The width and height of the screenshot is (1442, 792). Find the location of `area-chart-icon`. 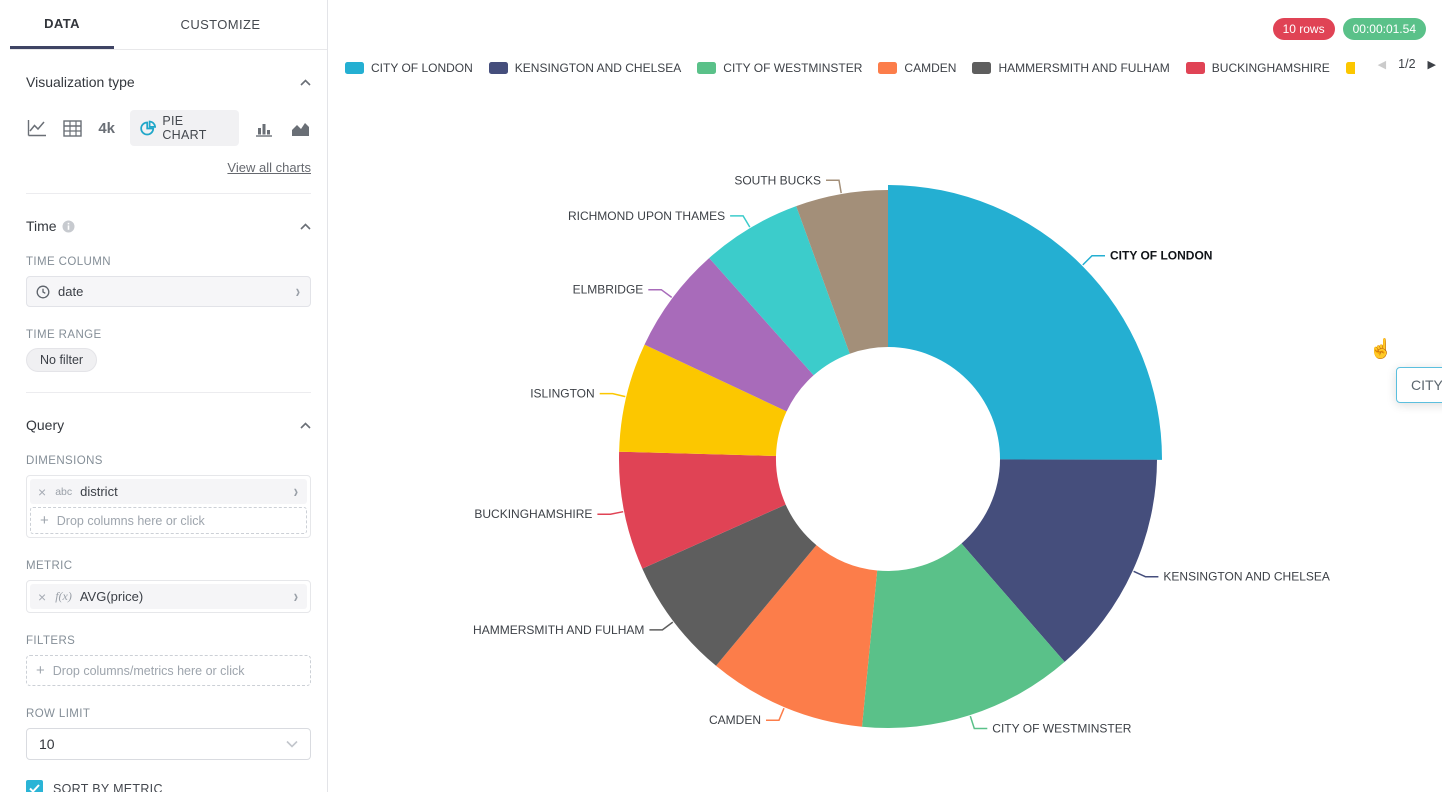

area-chart-icon is located at coordinates (300, 128).